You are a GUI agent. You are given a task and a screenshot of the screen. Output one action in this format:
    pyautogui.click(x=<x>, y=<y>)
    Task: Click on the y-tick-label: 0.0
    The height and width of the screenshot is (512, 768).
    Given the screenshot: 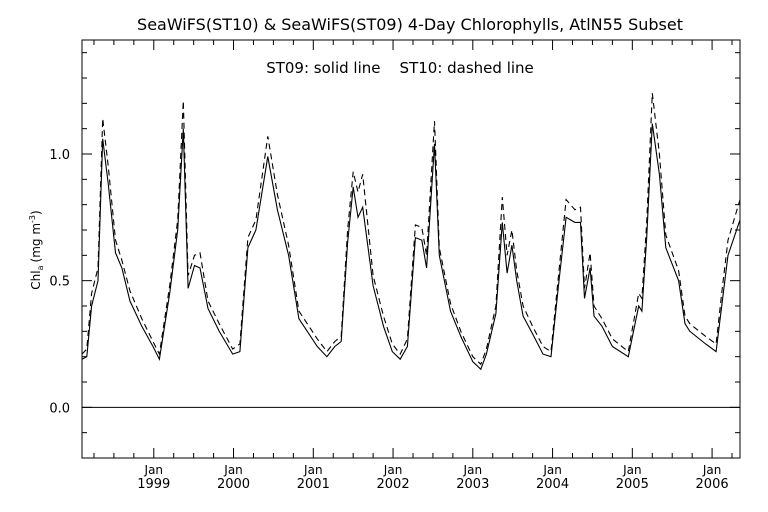 What is the action you would take?
    pyautogui.click(x=59, y=408)
    